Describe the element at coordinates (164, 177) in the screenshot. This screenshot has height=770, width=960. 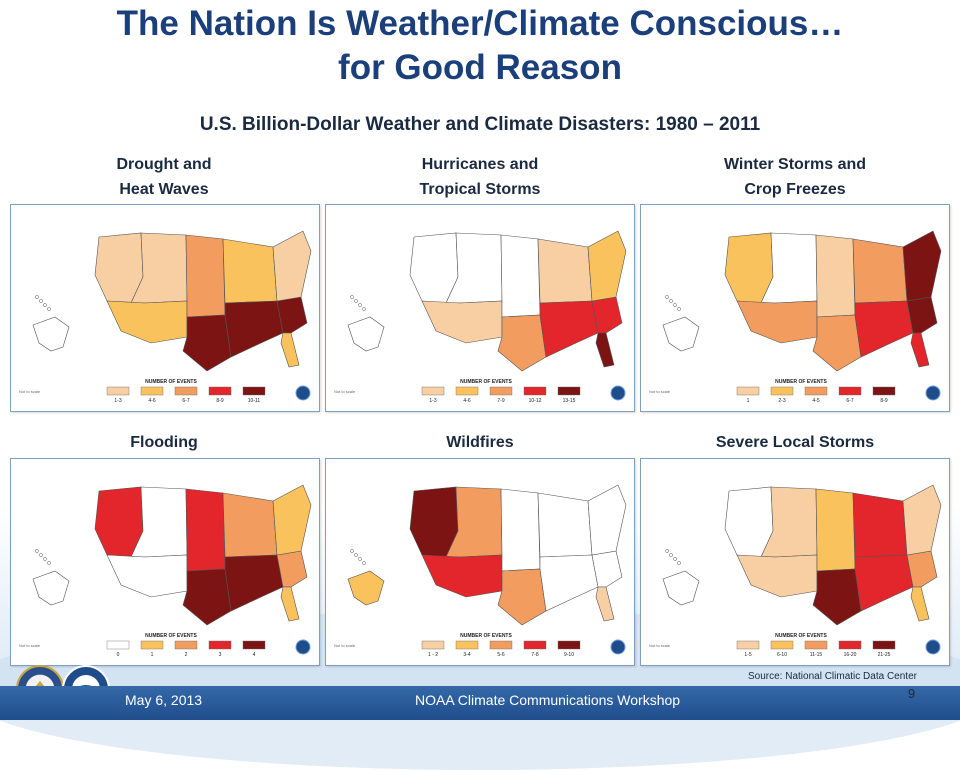
I see `panel-label-drought: Drought and Heat Waves` at that location.